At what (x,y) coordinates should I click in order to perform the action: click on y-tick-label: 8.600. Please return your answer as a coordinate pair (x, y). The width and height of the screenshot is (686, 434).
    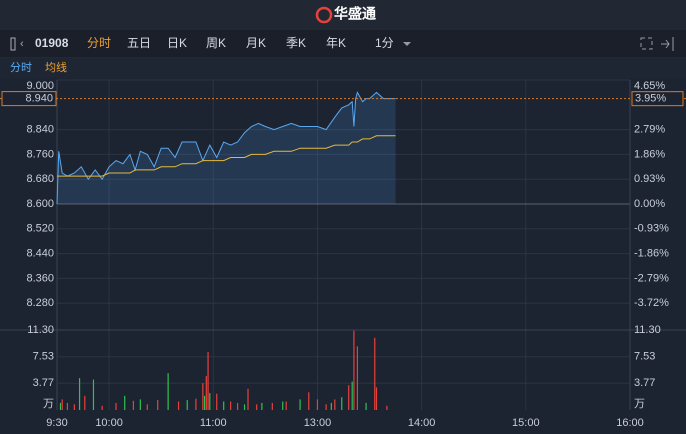
    Looking at the image, I should click on (40, 204).